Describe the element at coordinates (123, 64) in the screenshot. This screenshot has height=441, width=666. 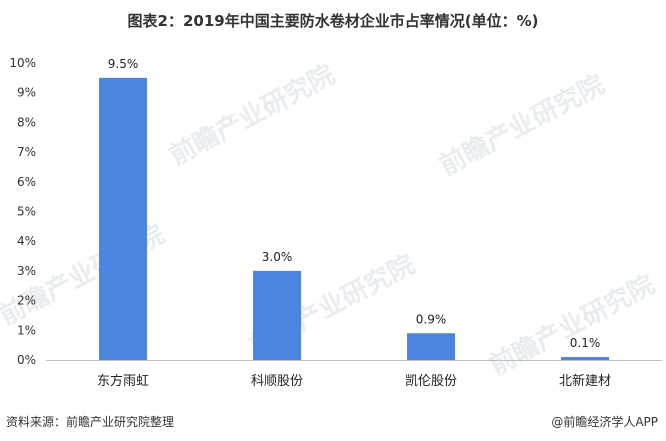
I see `data-label: 9.5%` at that location.